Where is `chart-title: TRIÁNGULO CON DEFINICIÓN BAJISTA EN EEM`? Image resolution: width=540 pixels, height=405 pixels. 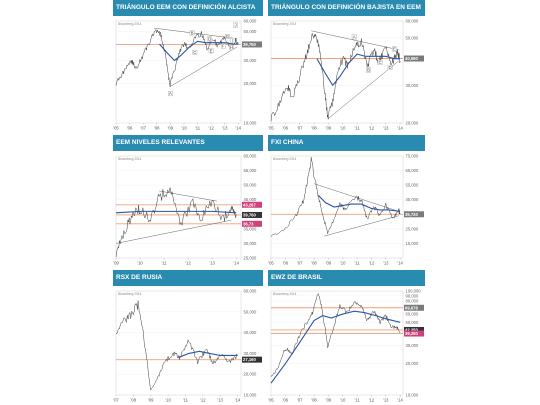 chart-title: TRIÁNGULO CON DEFINICIÓN BAJISTA EN EEM is located at coordinates (346, 8).